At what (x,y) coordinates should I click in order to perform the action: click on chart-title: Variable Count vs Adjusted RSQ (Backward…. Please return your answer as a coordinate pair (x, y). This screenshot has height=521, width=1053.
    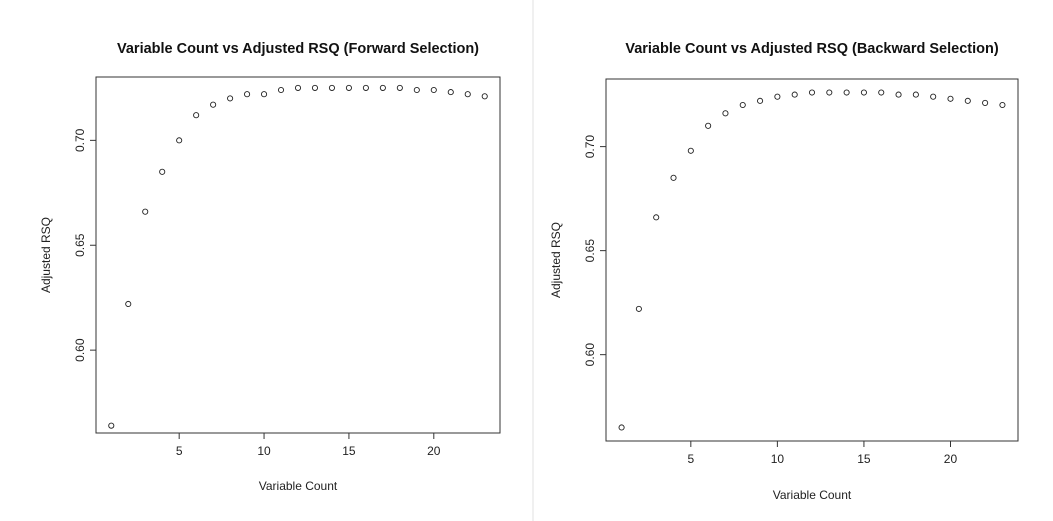
    Looking at the image, I should click on (812, 49).